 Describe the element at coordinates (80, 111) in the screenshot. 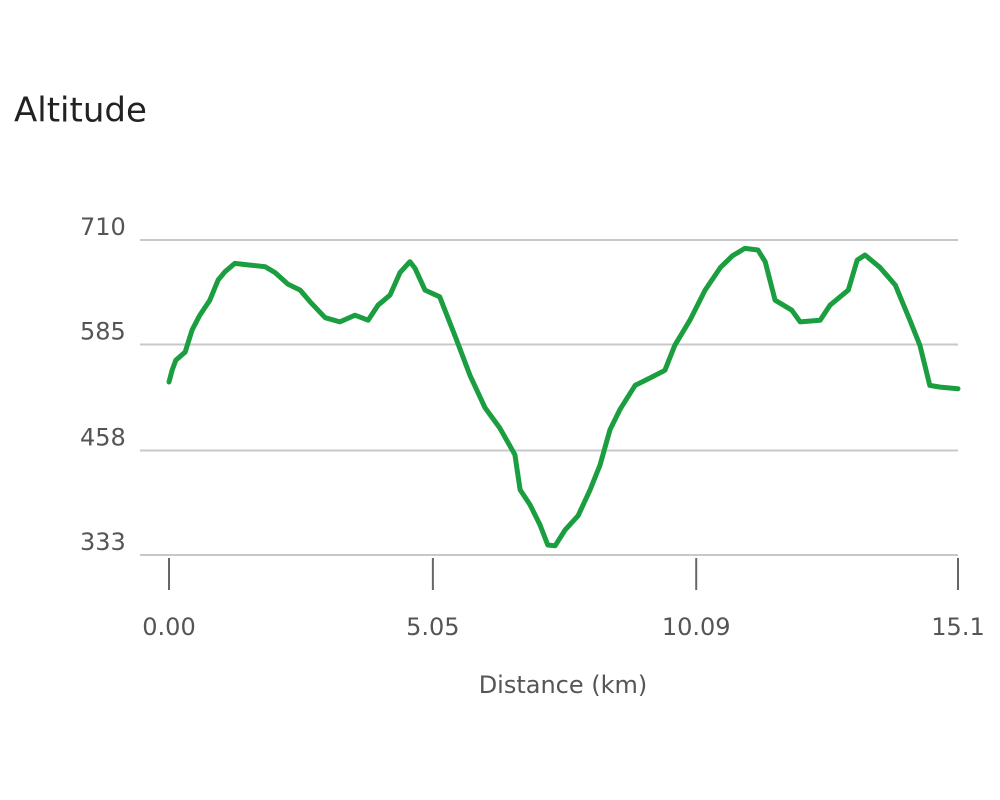

I see `chart-title: Altitude` at that location.